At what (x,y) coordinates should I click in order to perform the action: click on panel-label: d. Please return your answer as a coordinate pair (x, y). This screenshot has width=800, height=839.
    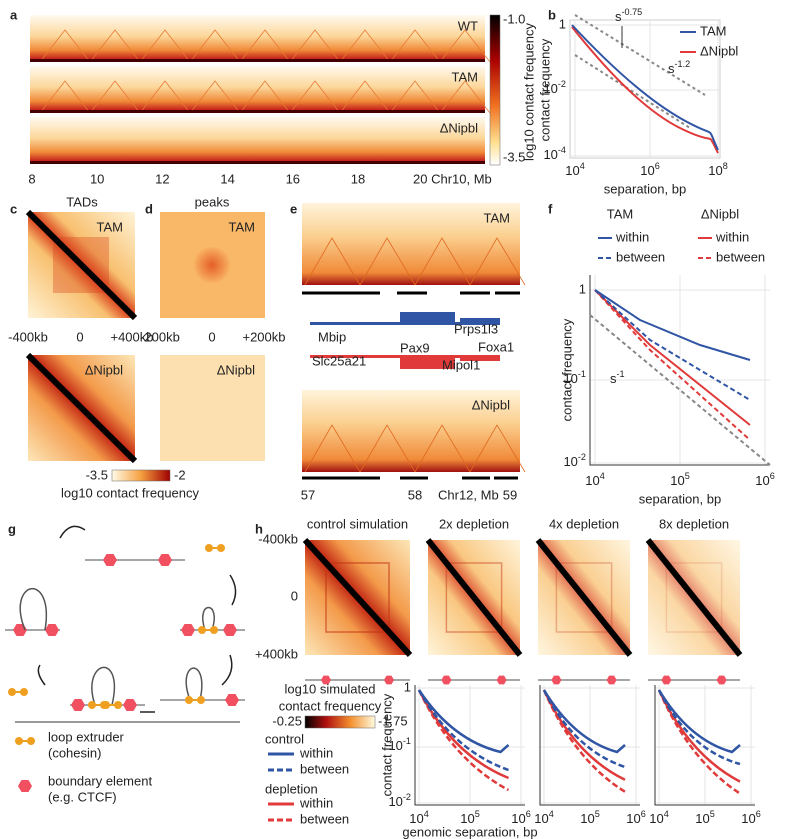
    Looking at the image, I should click on (149, 208).